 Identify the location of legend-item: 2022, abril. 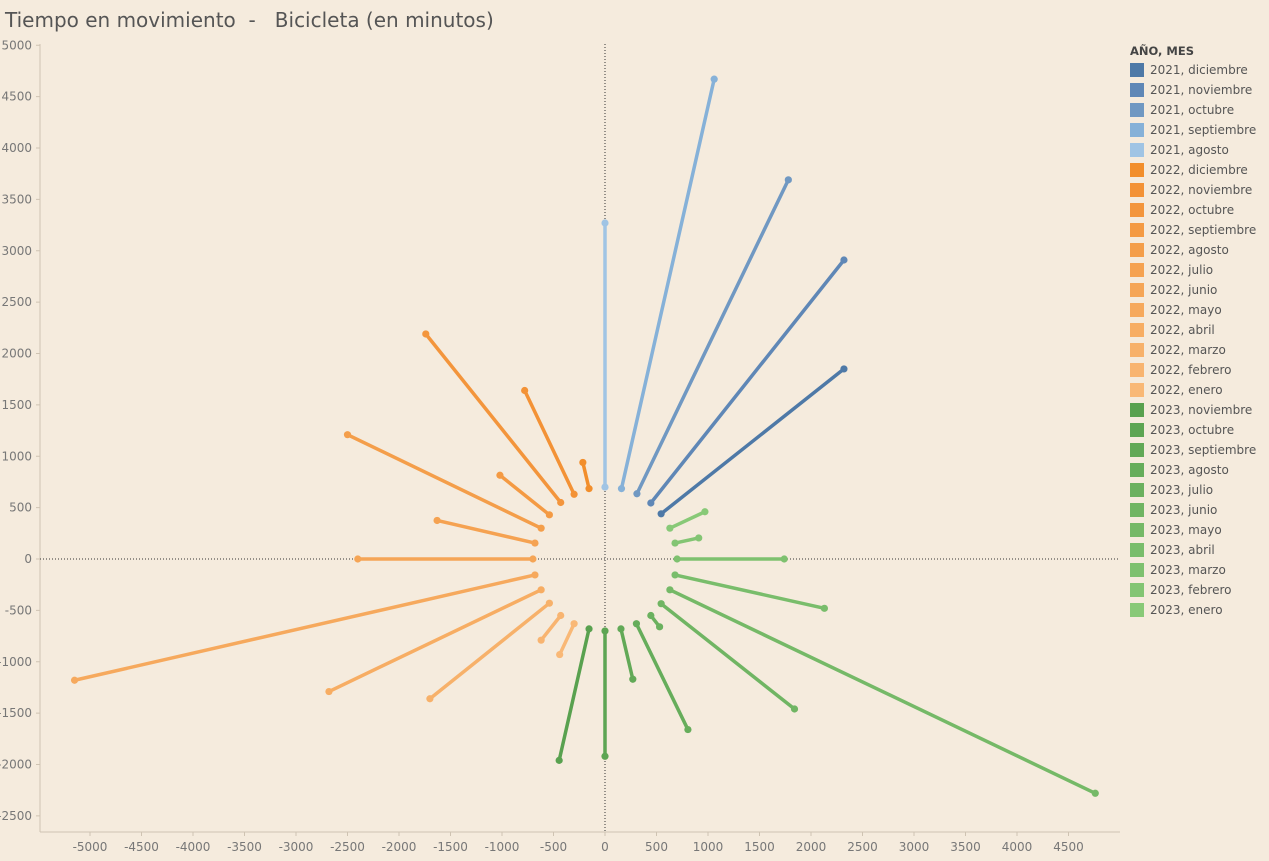
(1197, 330).